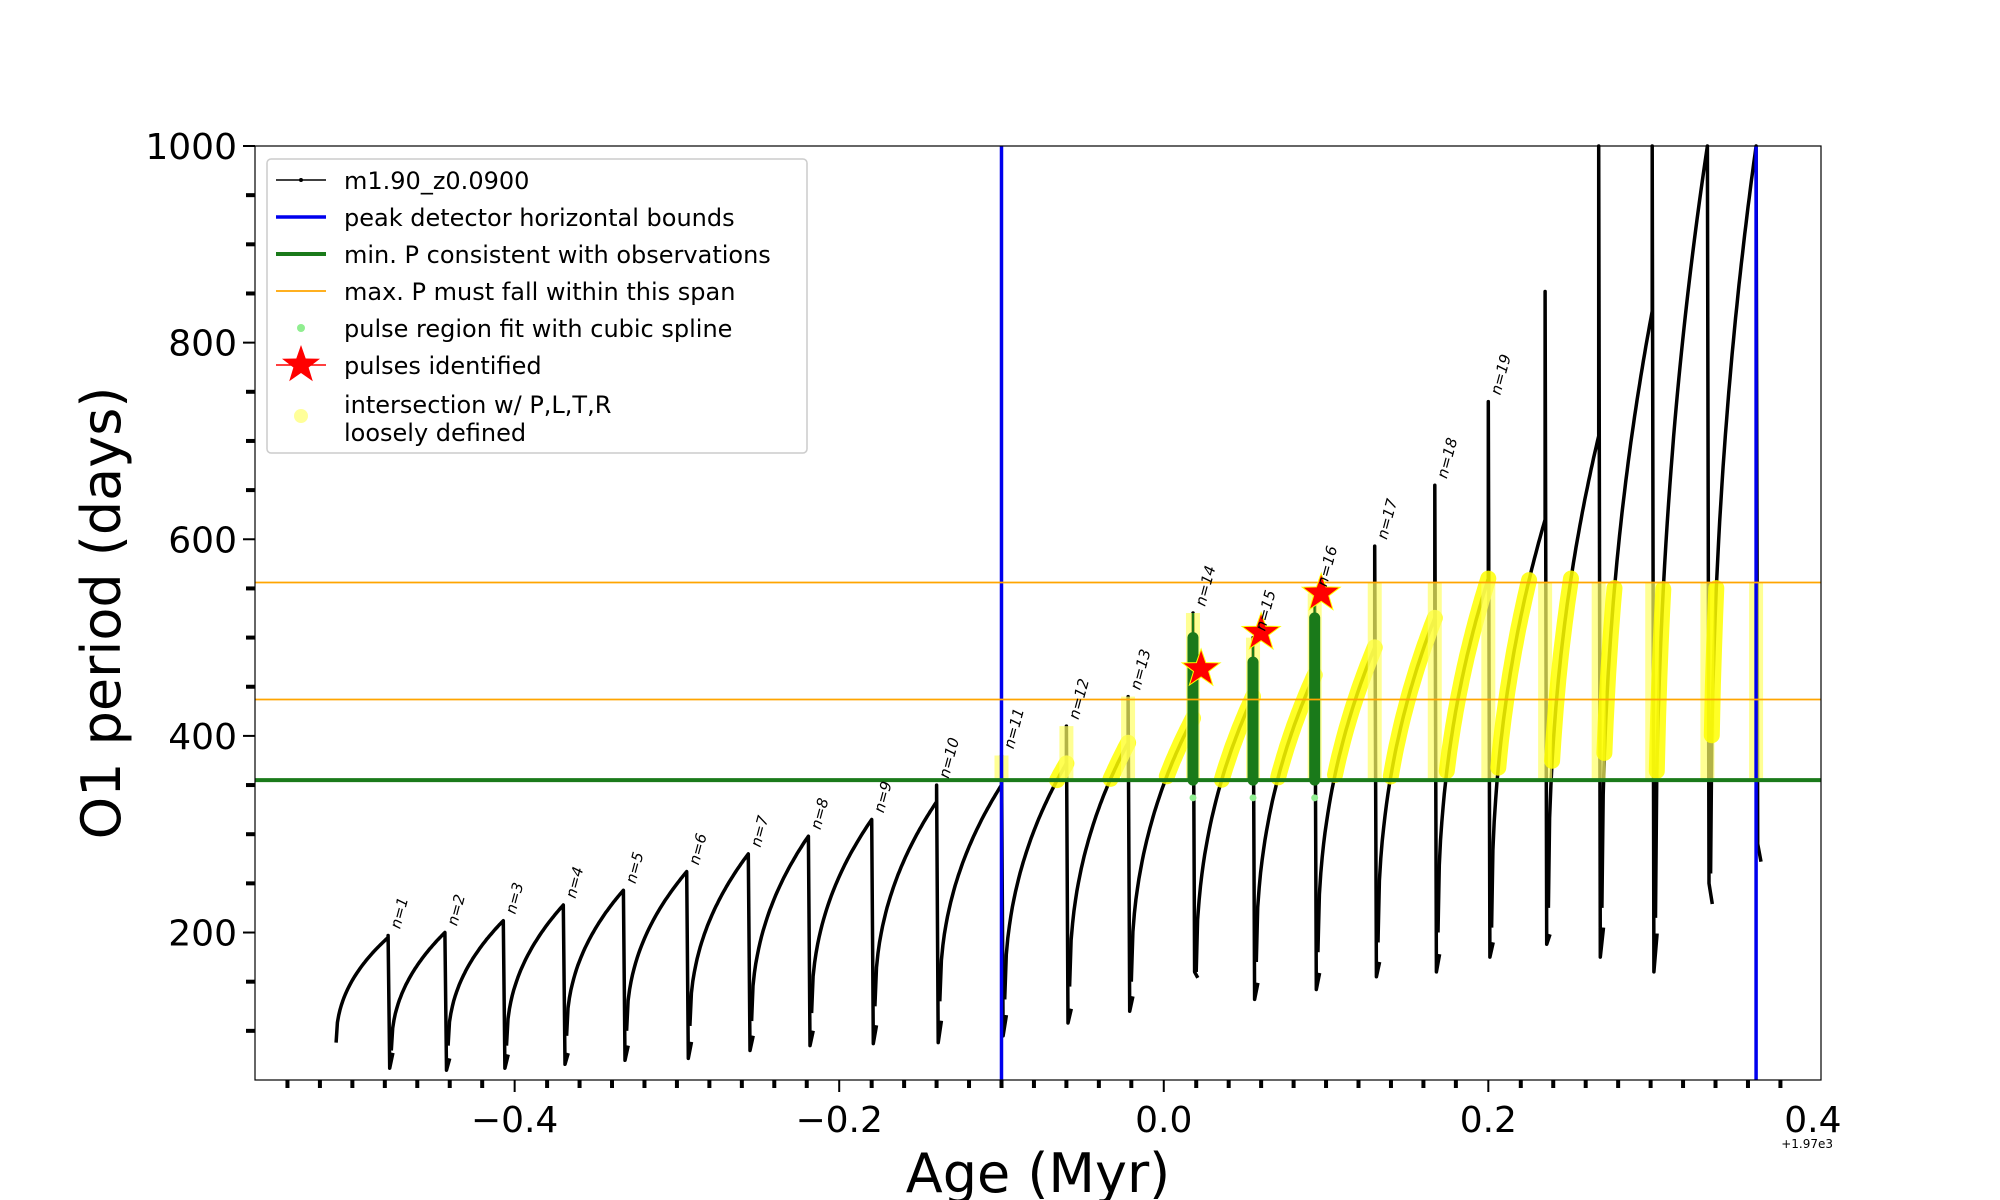 The image size is (2000, 1200). Describe the element at coordinates (1163, 1120) in the screenshot. I see `x-tick-label: 0.0` at that location.